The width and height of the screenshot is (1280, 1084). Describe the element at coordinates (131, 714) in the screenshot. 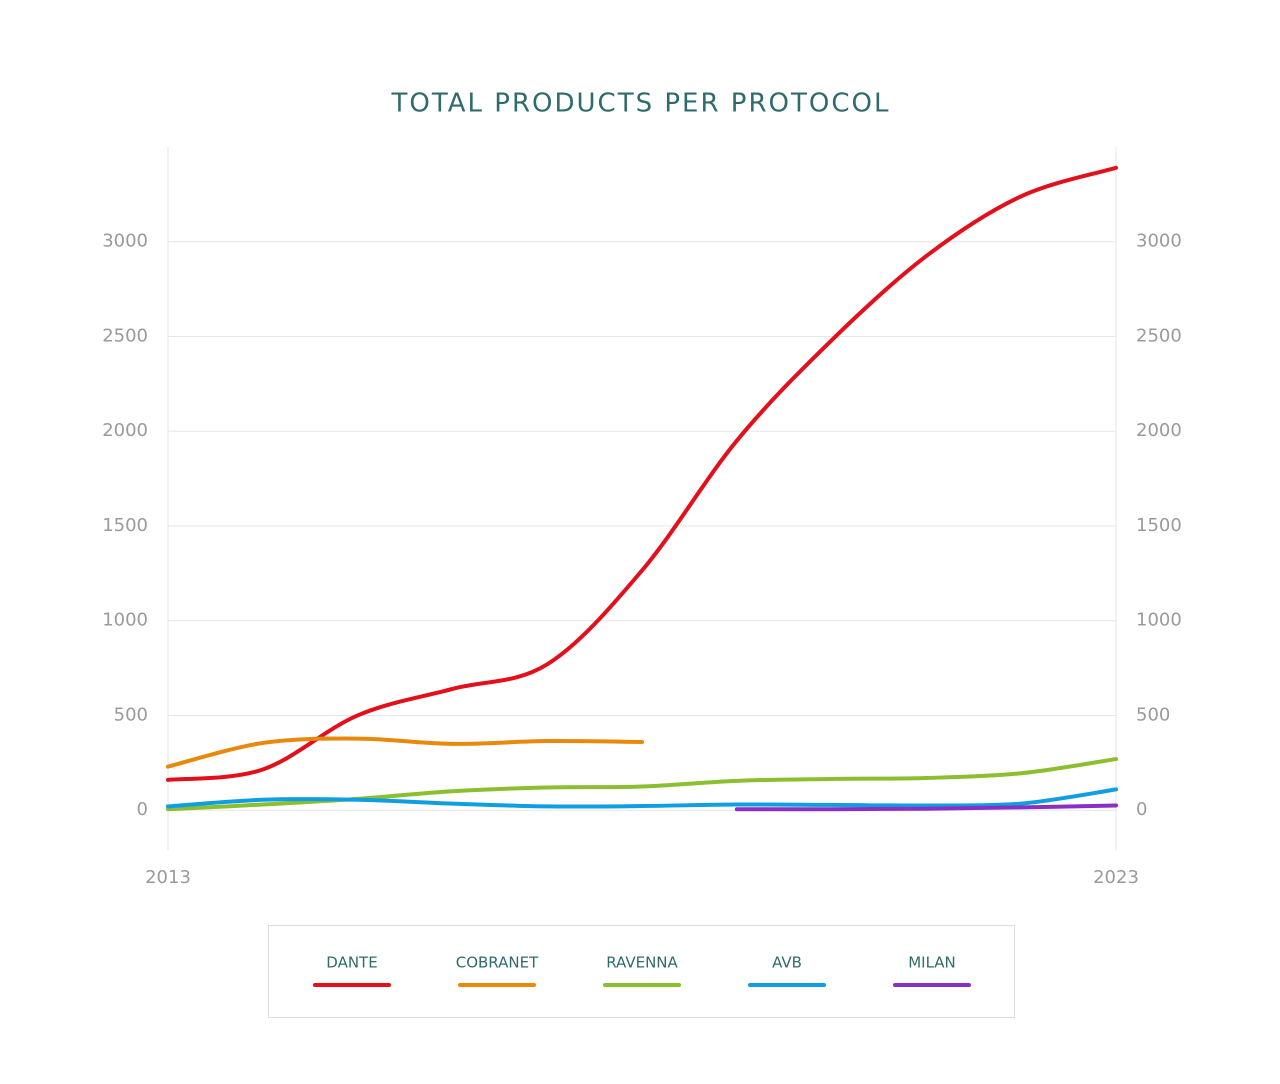

I see `y-tick-label: 500` at that location.